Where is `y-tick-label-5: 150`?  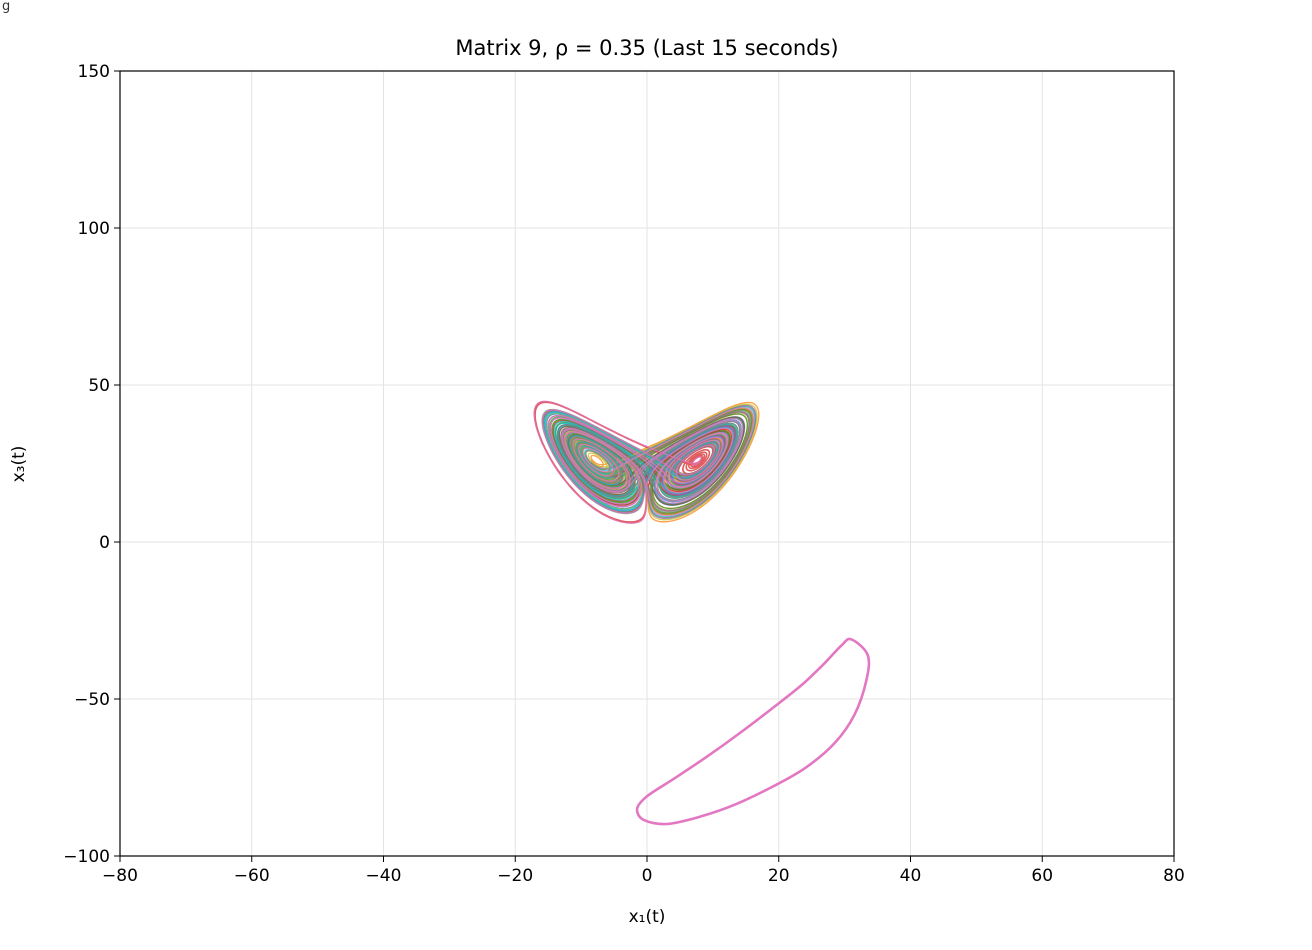
y-tick-label-5: 150 is located at coordinates (94, 72).